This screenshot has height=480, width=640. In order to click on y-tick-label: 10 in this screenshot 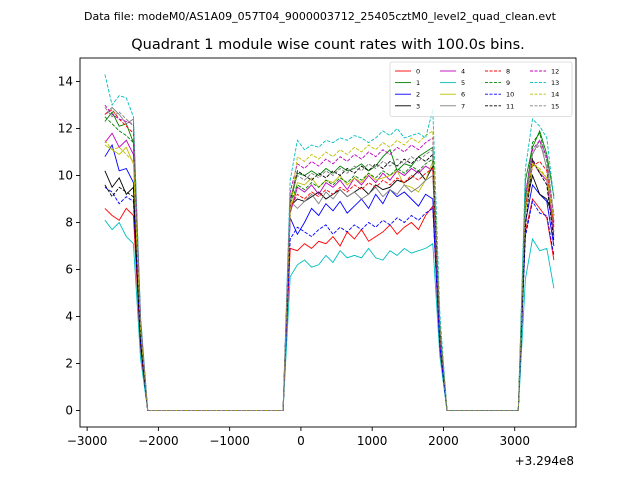, I will do `click(65, 176)`.